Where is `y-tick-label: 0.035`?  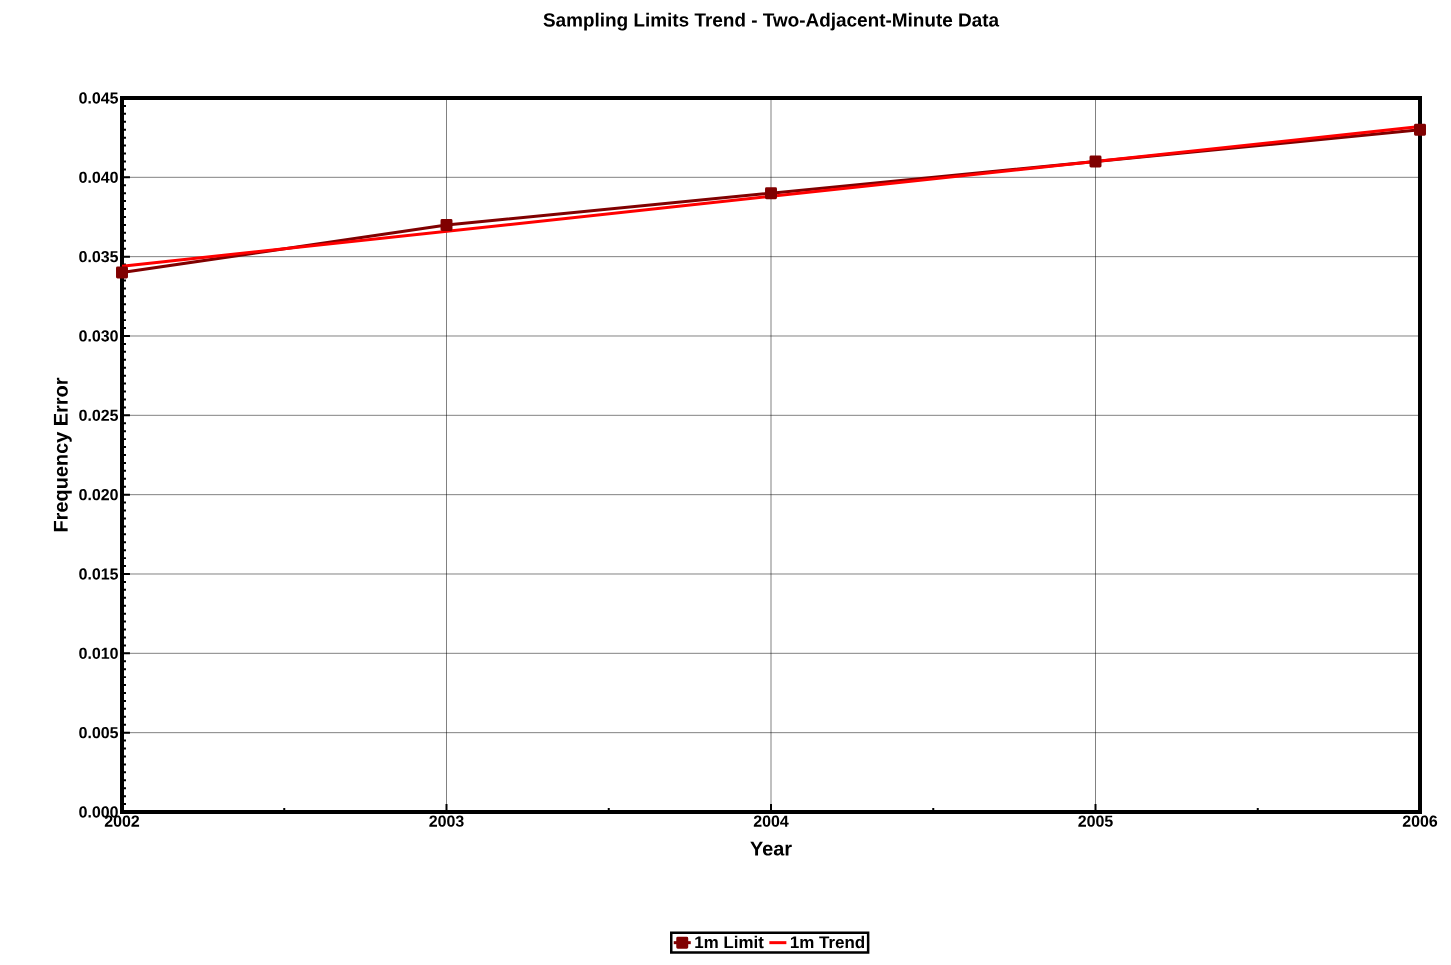
y-tick-label: 0.035 is located at coordinates (99, 257).